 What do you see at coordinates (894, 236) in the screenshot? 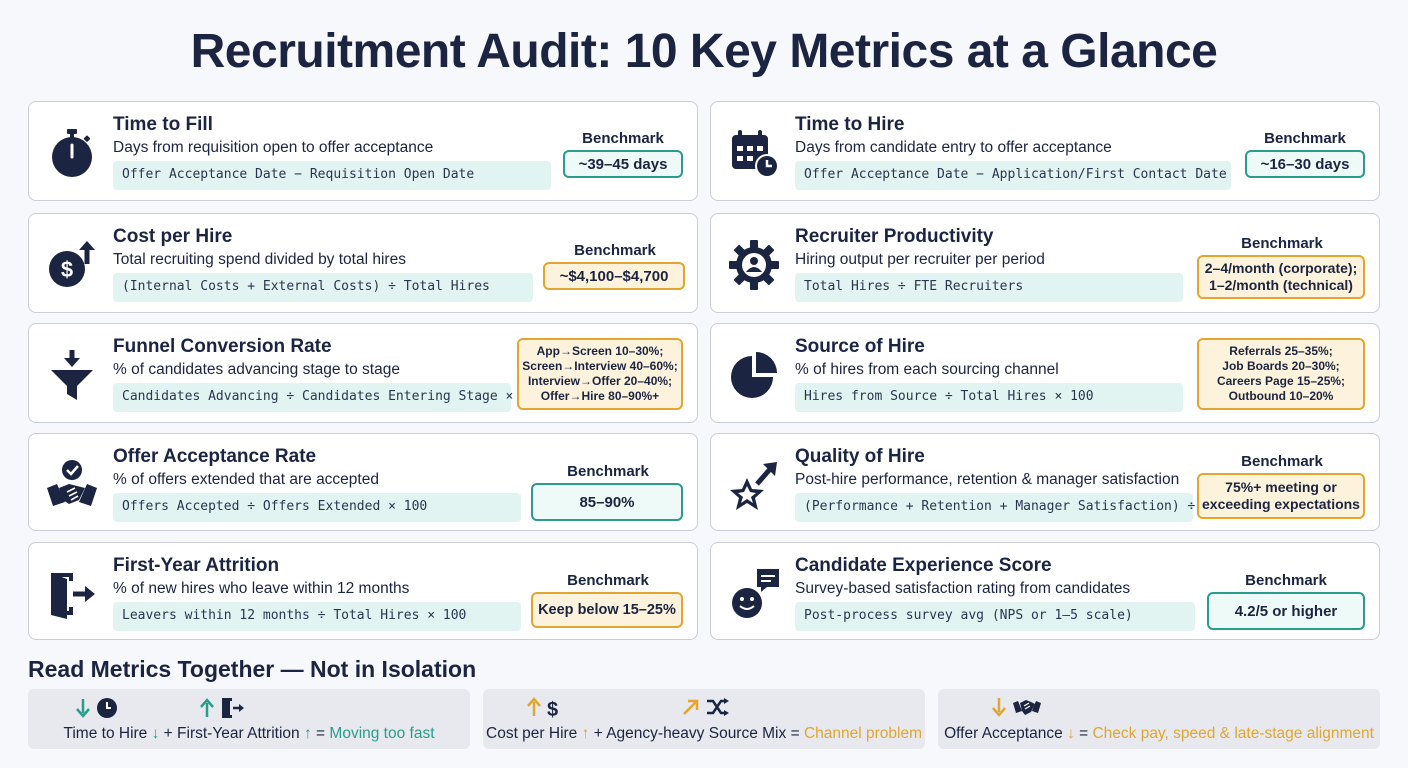
I see `metric-name: Recruiter Productivity` at bounding box center [894, 236].